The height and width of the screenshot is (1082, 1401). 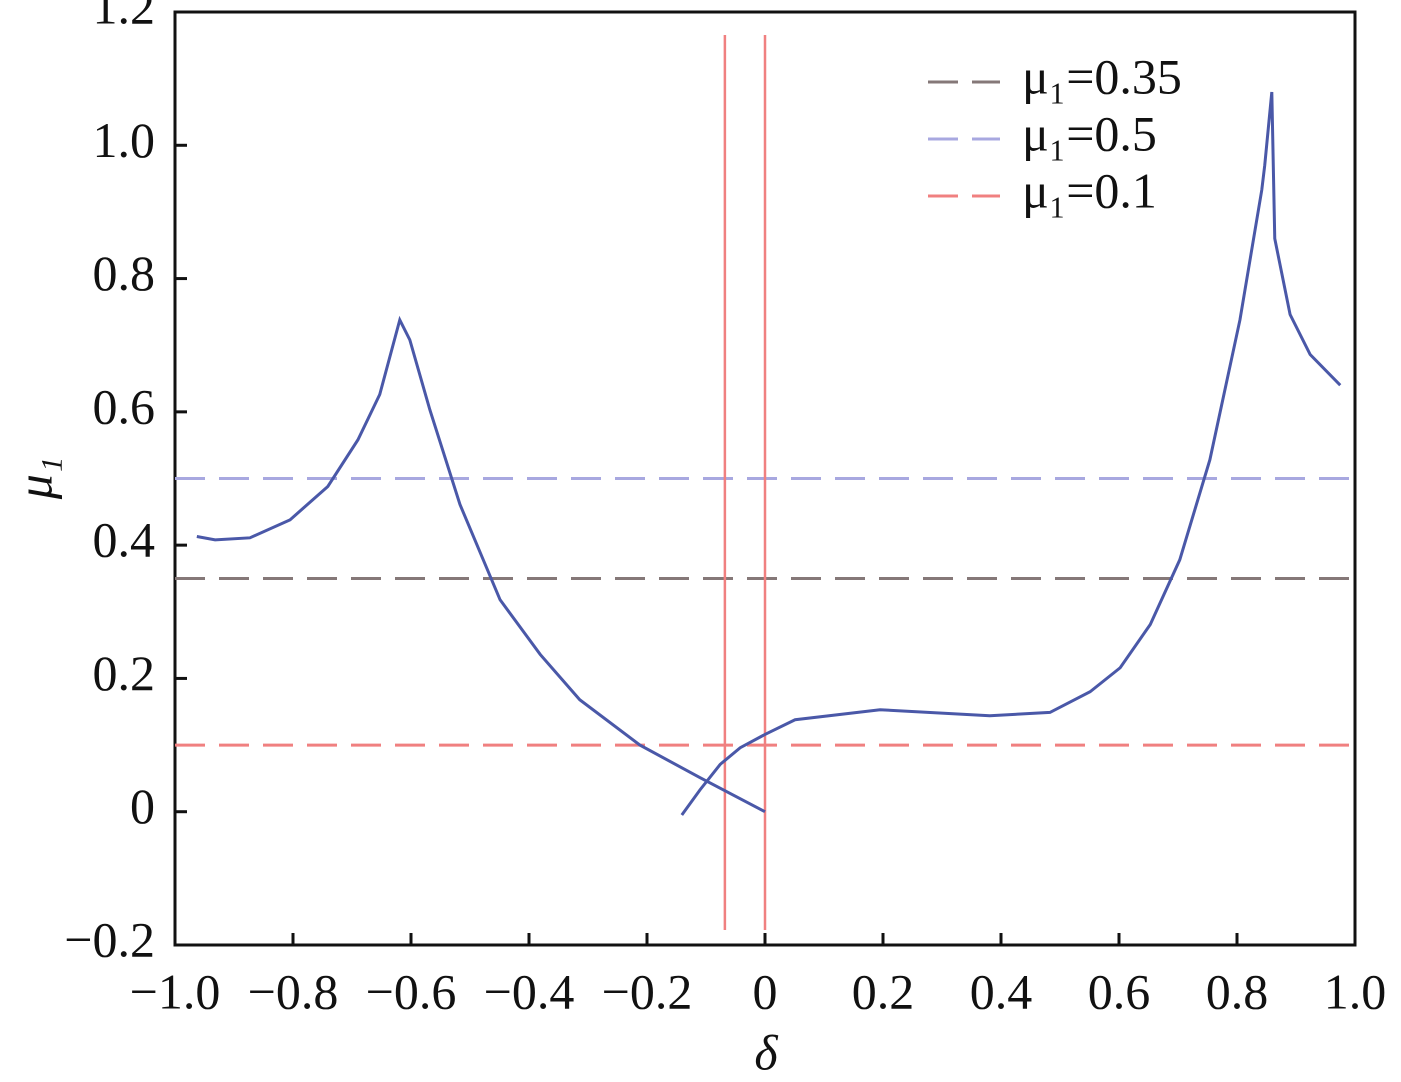 What do you see at coordinates (1237, 991) in the screenshot?
I see `x-tick-label: 0.8` at bounding box center [1237, 991].